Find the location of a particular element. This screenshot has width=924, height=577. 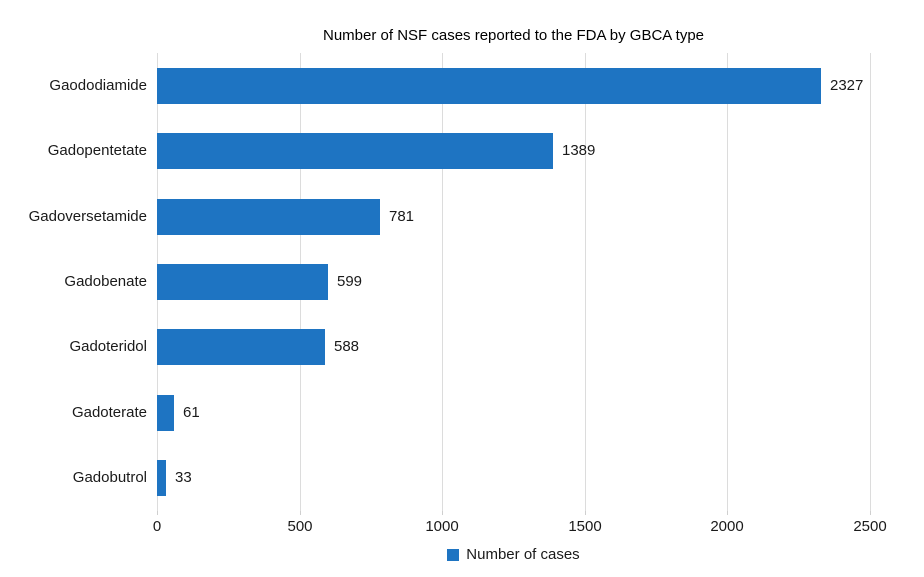

legend: Number of cases is located at coordinates (513, 554).